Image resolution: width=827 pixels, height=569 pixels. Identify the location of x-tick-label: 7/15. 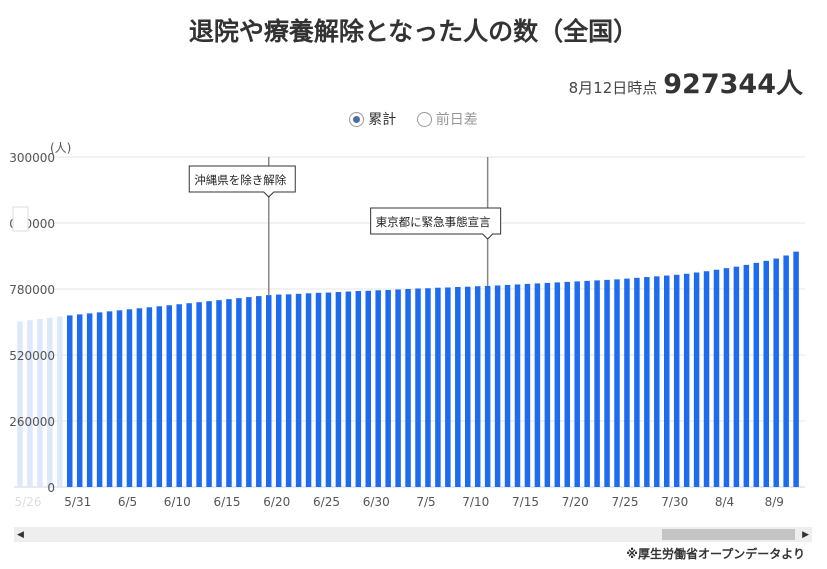
(525, 502).